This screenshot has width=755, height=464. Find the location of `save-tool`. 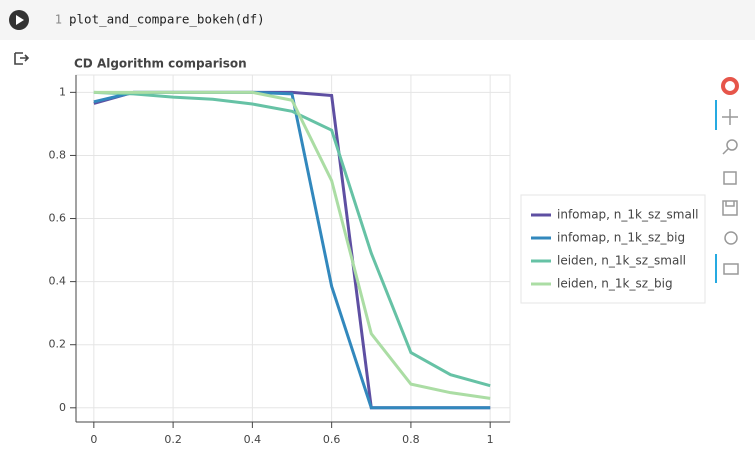

save-tool is located at coordinates (730, 208).